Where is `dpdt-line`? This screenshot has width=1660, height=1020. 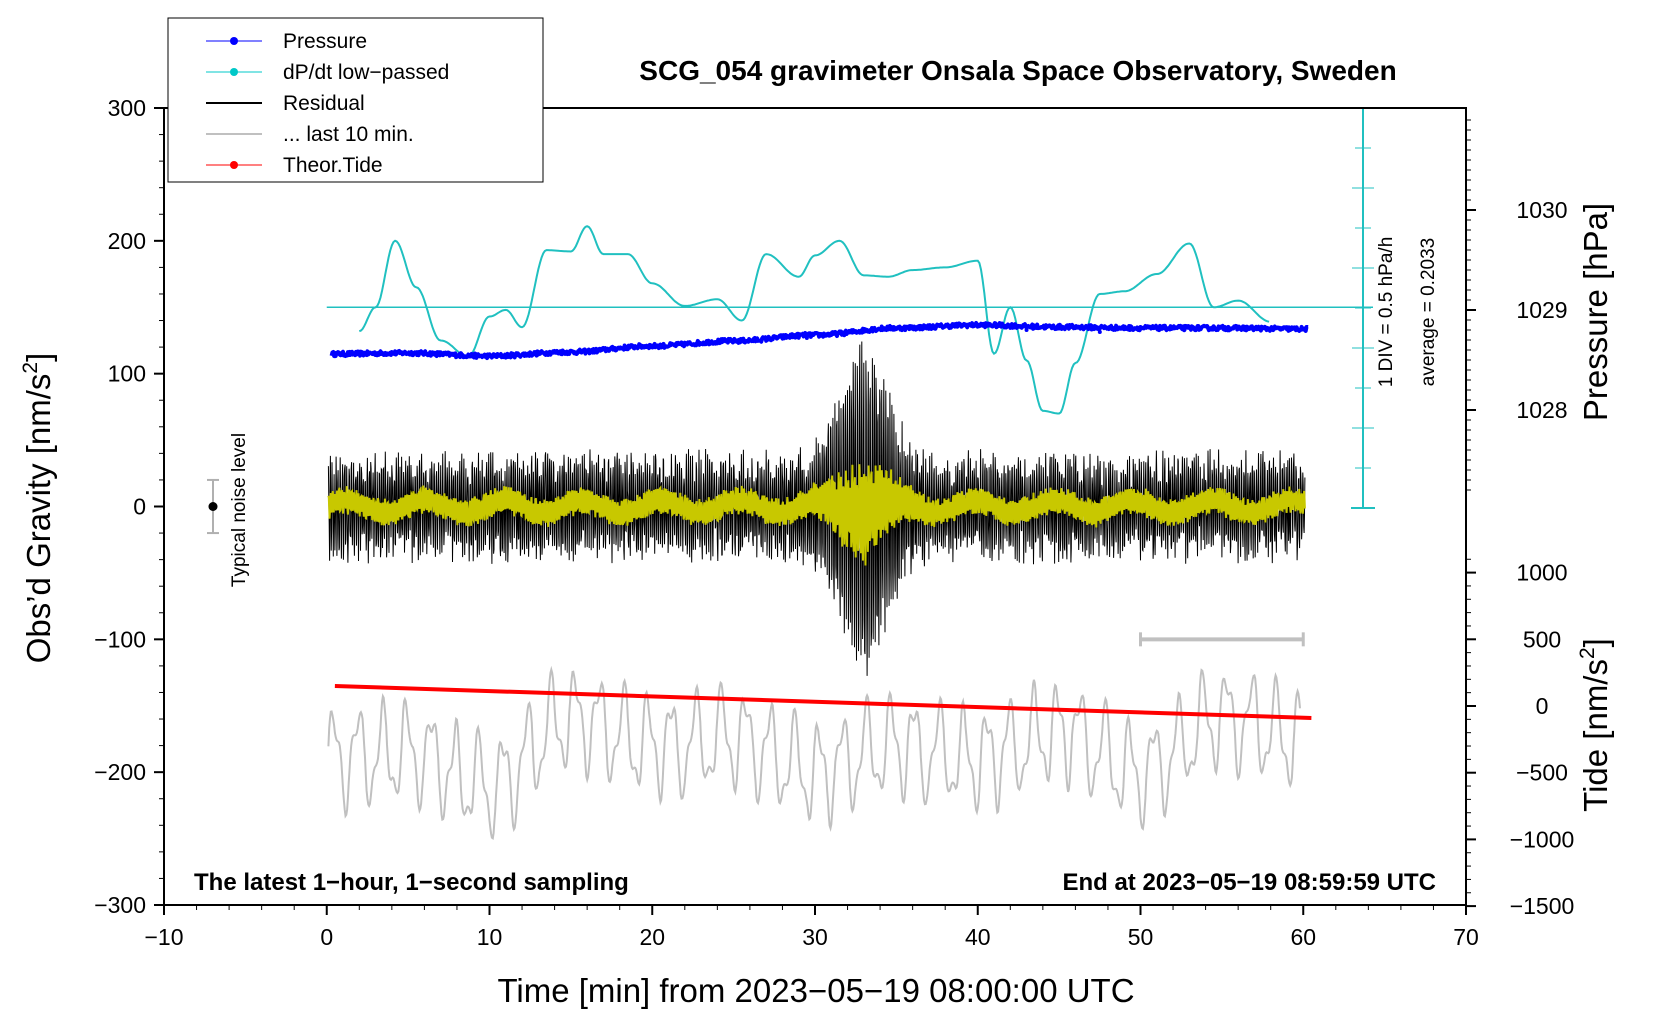
dpdt-line is located at coordinates (814, 320).